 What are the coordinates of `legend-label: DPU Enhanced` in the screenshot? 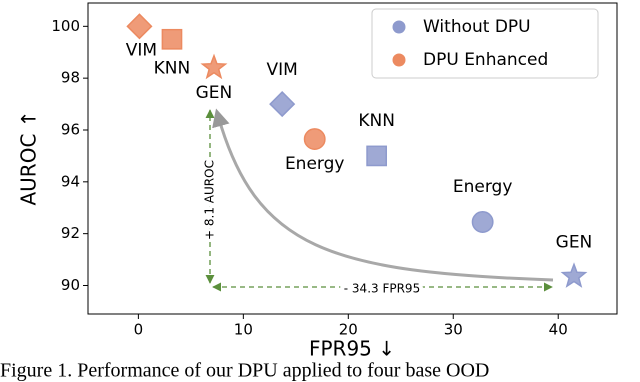 It's located at (485, 60).